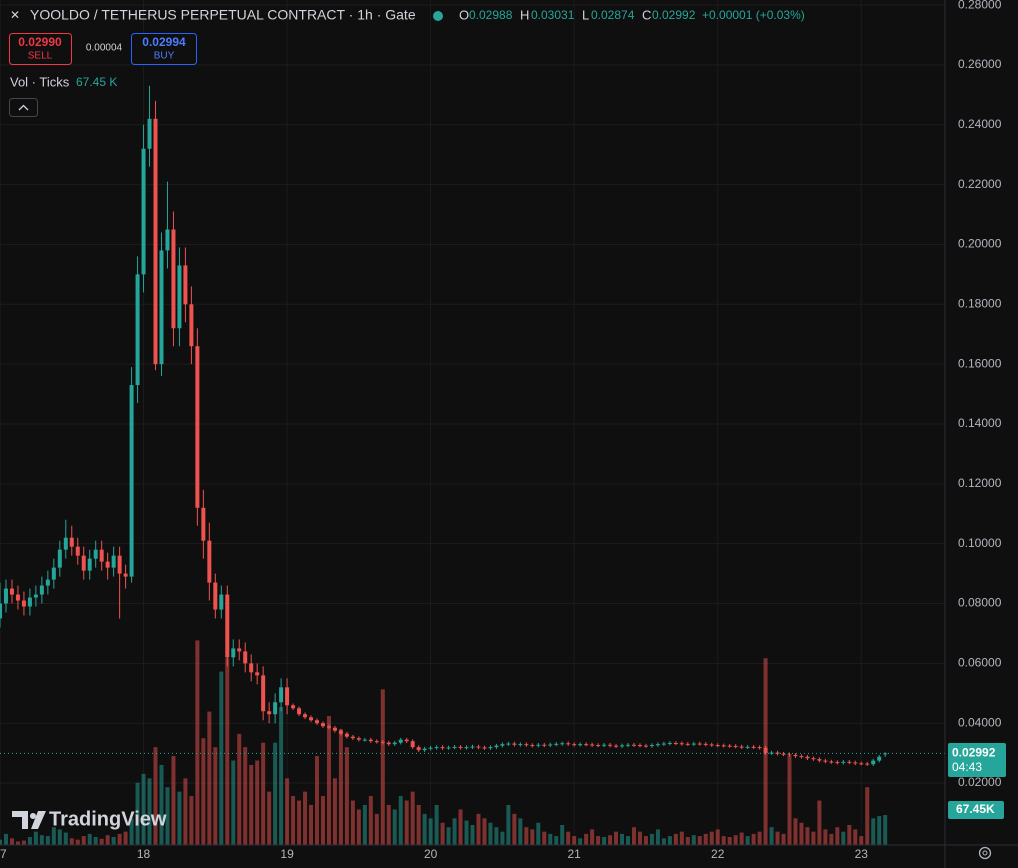 The image size is (1018, 868). What do you see at coordinates (164, 42) in the screenshot?
I see `buy-price: 0.02994` at bounding box center [164, 42].